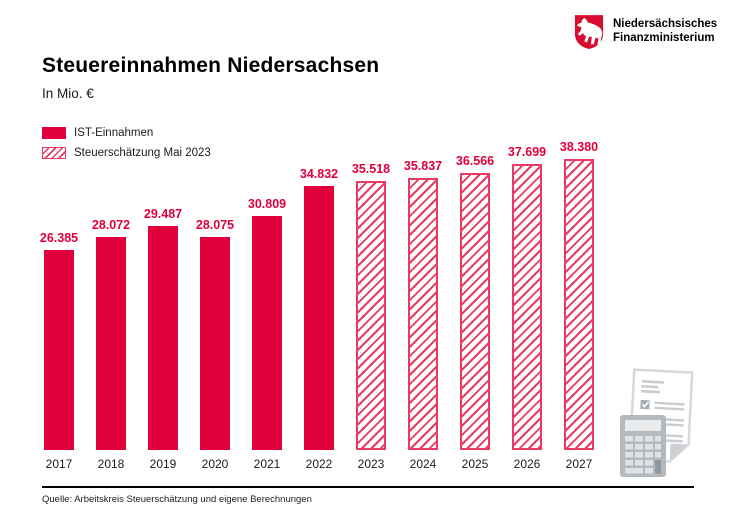 Image resolution: width=736 pixels, height=520 pixels. What do you see at coordinates (267, 204) in the screenshot?
I see `bar-value-label: 30.809` at bounding box center [267, 204].